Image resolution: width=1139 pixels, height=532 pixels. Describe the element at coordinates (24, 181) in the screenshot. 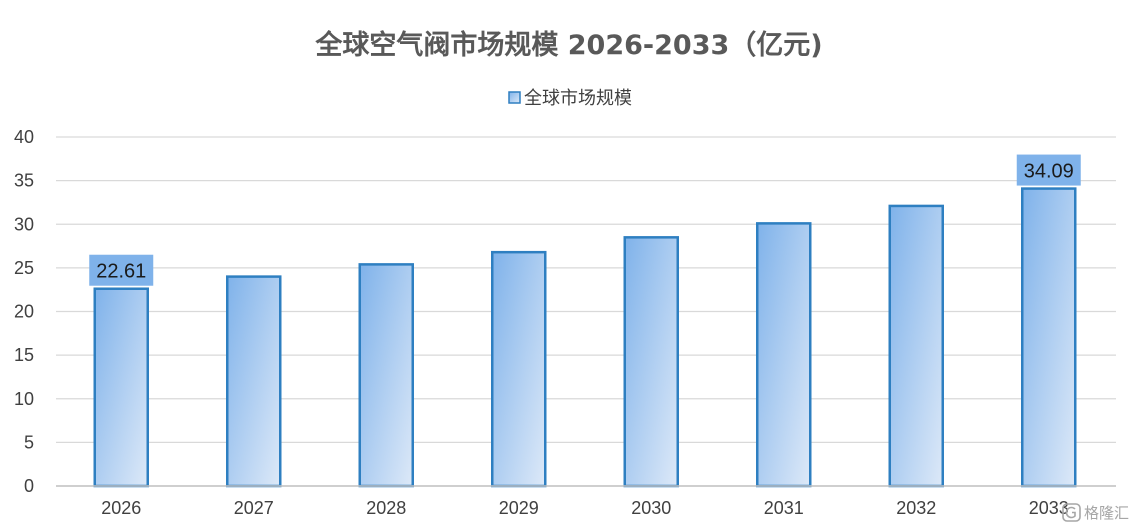

I see `y-tick-label: 35` at that location.